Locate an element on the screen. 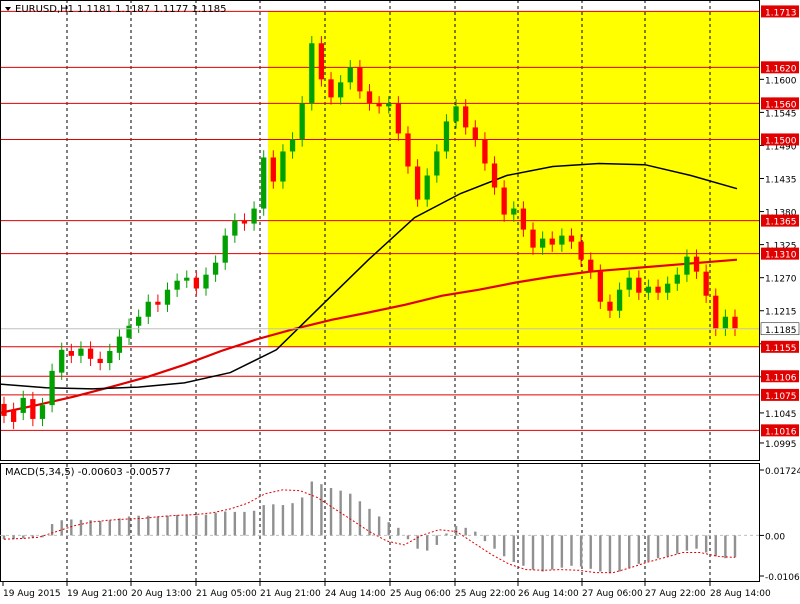  x-tick-label: 25 Aug 06:00 is located at coordinates (420, 594).